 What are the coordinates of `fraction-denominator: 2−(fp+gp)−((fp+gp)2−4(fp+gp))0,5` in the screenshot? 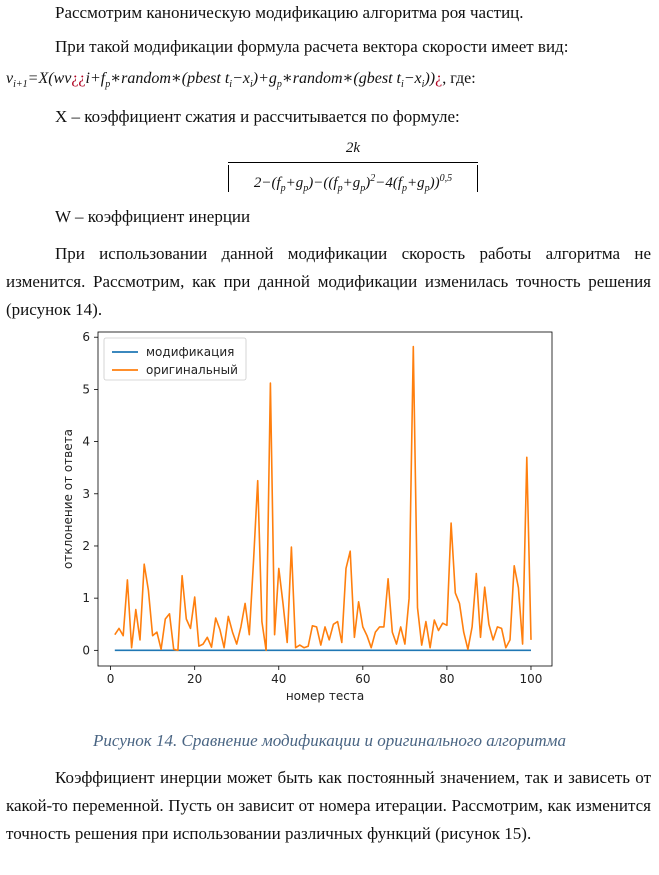 It's located at (353, 179).